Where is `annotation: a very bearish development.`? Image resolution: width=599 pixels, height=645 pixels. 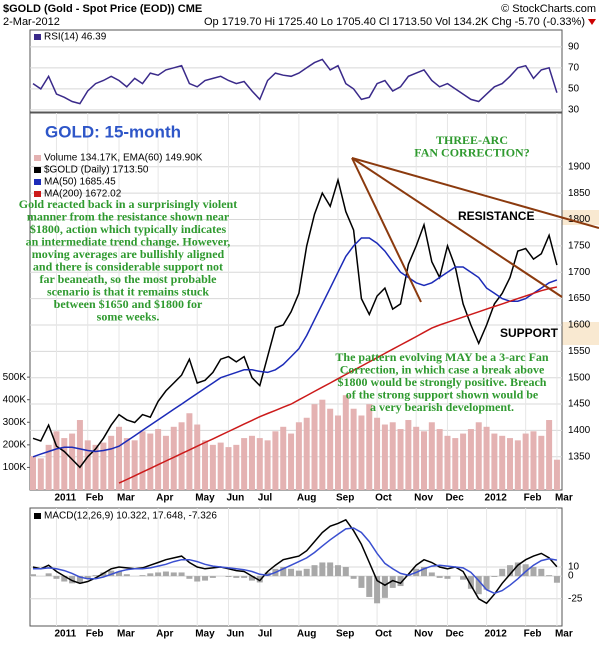 annotation: a very bearish development. is located at coordinates (442, 407).